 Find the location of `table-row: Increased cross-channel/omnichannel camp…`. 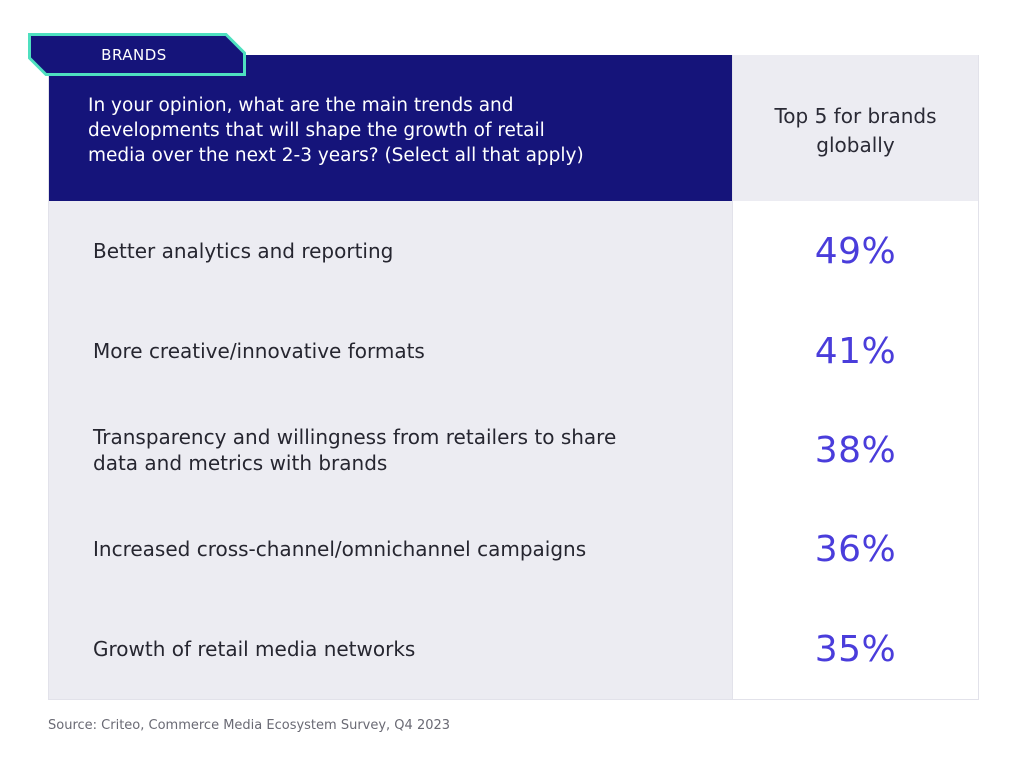

table-row: Increased cross-channel/omnichannel camp… is located at coordinates (513, 549).